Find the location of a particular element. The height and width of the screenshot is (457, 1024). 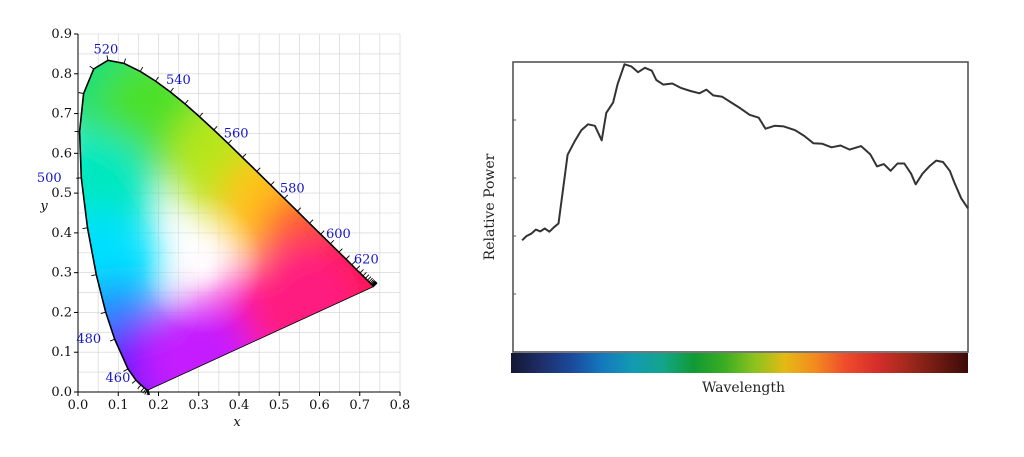

wavelength-label-480: 480 is located at coordinates (88, 339).